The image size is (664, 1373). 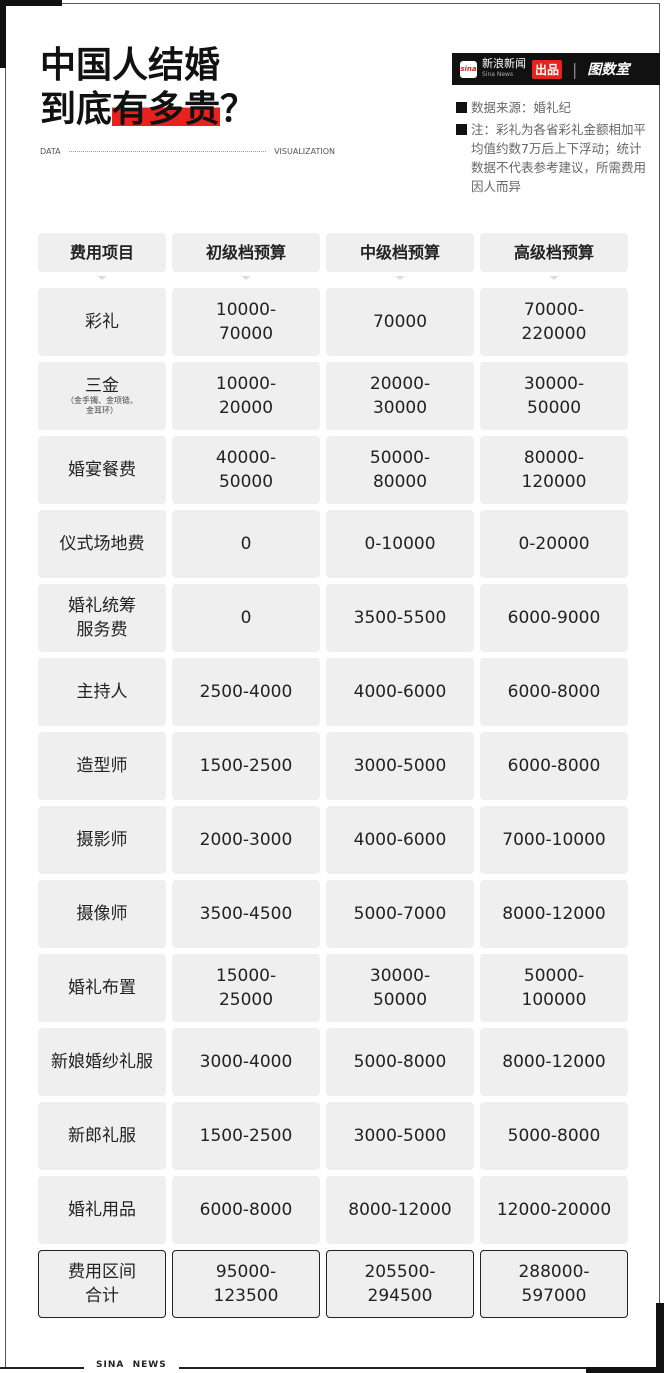 I want to click on cell-text: 6000-9000, so click(x=554, y=618).